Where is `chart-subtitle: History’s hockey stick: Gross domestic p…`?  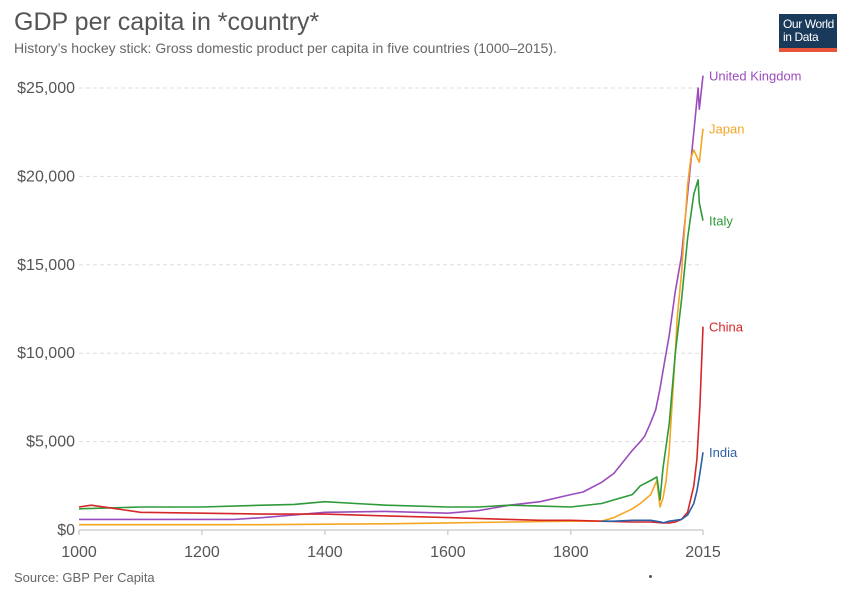 chart-subtitle: History’s hockey stick: Gross domestic p… is located at coordinates (285, 48).